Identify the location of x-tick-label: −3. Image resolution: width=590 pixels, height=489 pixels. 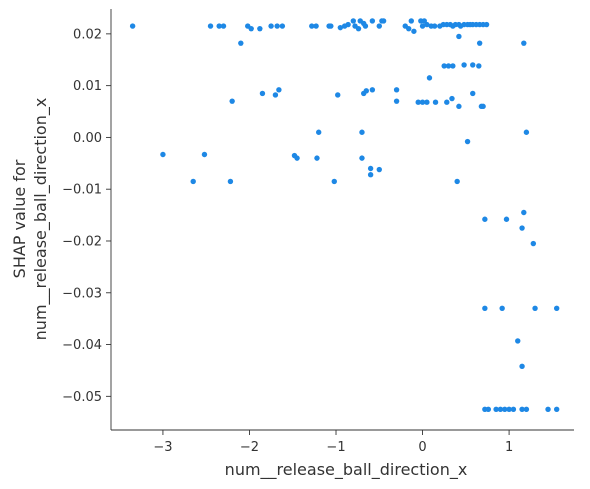
(162, 447).